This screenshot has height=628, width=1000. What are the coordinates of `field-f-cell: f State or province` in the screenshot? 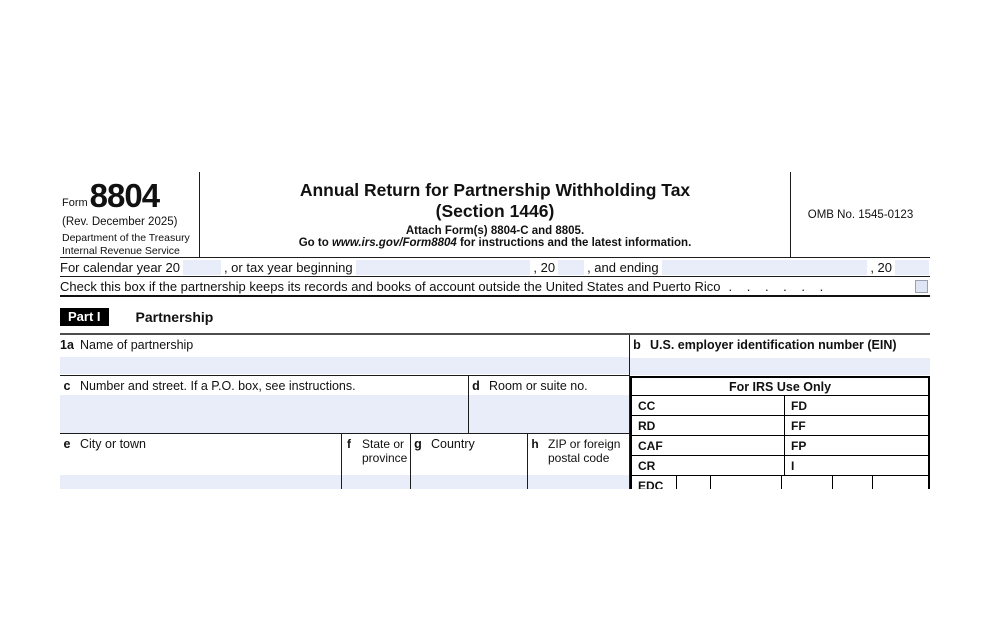 It's located at (376, 461).